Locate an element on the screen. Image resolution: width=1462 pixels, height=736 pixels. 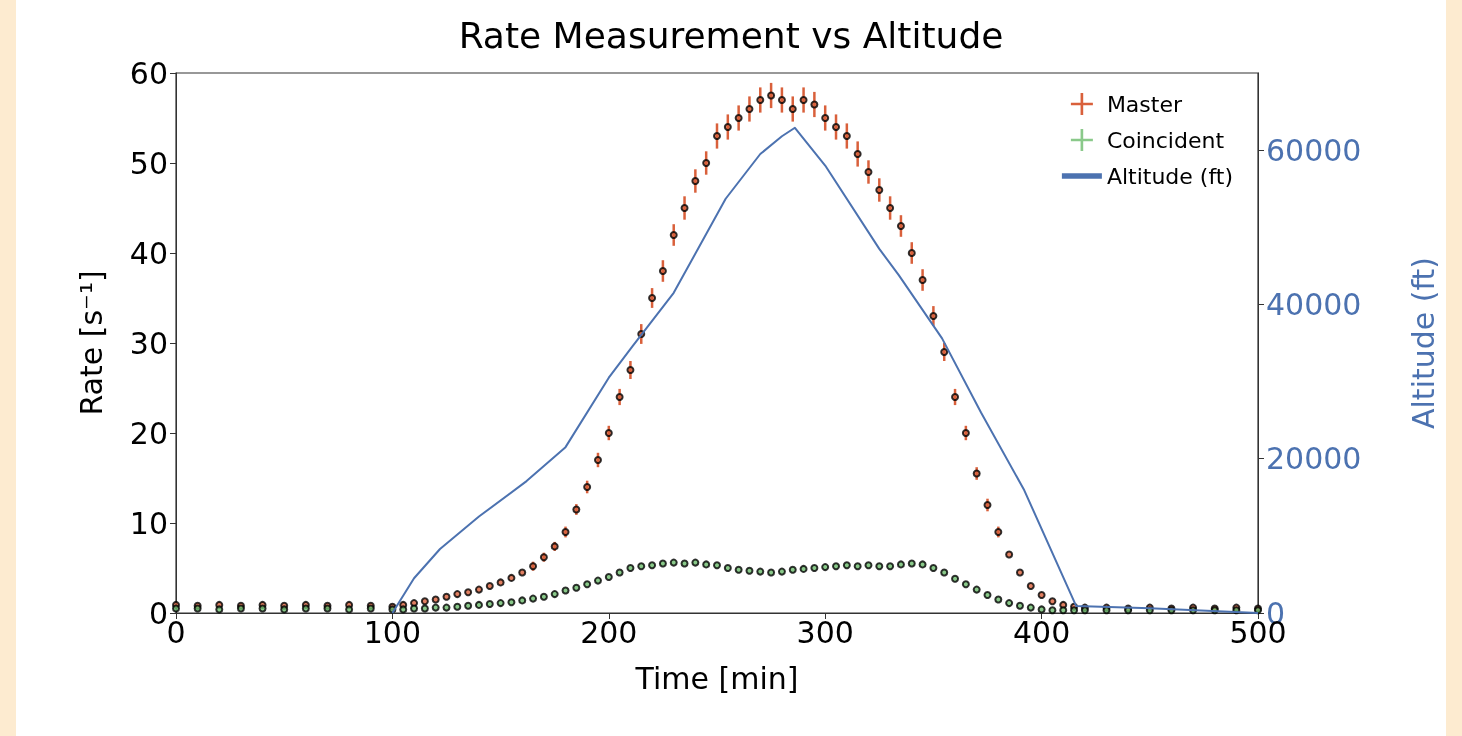
y2-axis-title: Altitude (ft) is located at coordinates (1423, 343).